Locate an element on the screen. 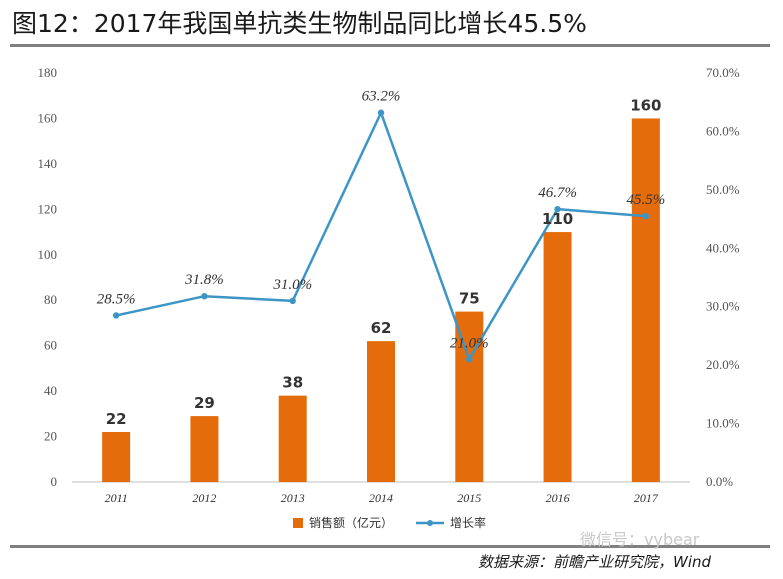  growth-rate-label: 31.0% is located at coordinates (292, 285).